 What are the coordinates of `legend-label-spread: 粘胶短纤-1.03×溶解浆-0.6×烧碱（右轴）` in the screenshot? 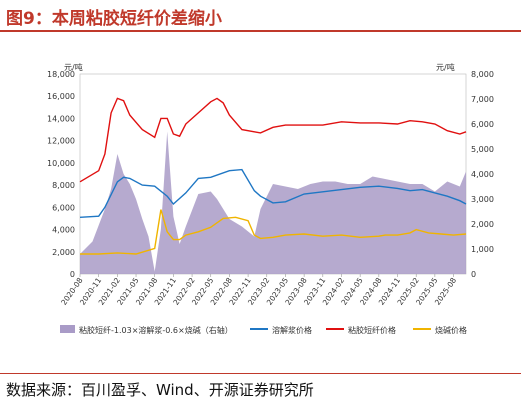 It's located at (156, 330).